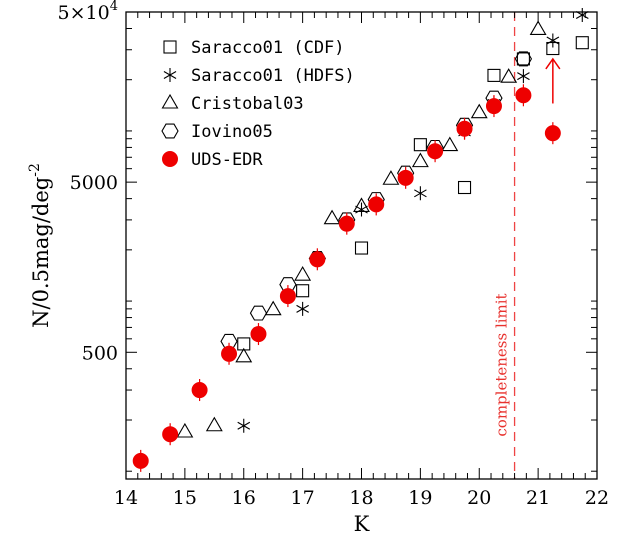 The width and height of the screenshot is (617, 539). I want to click on legend-entry: Saracco01 (HDFS), so click(259, 76).